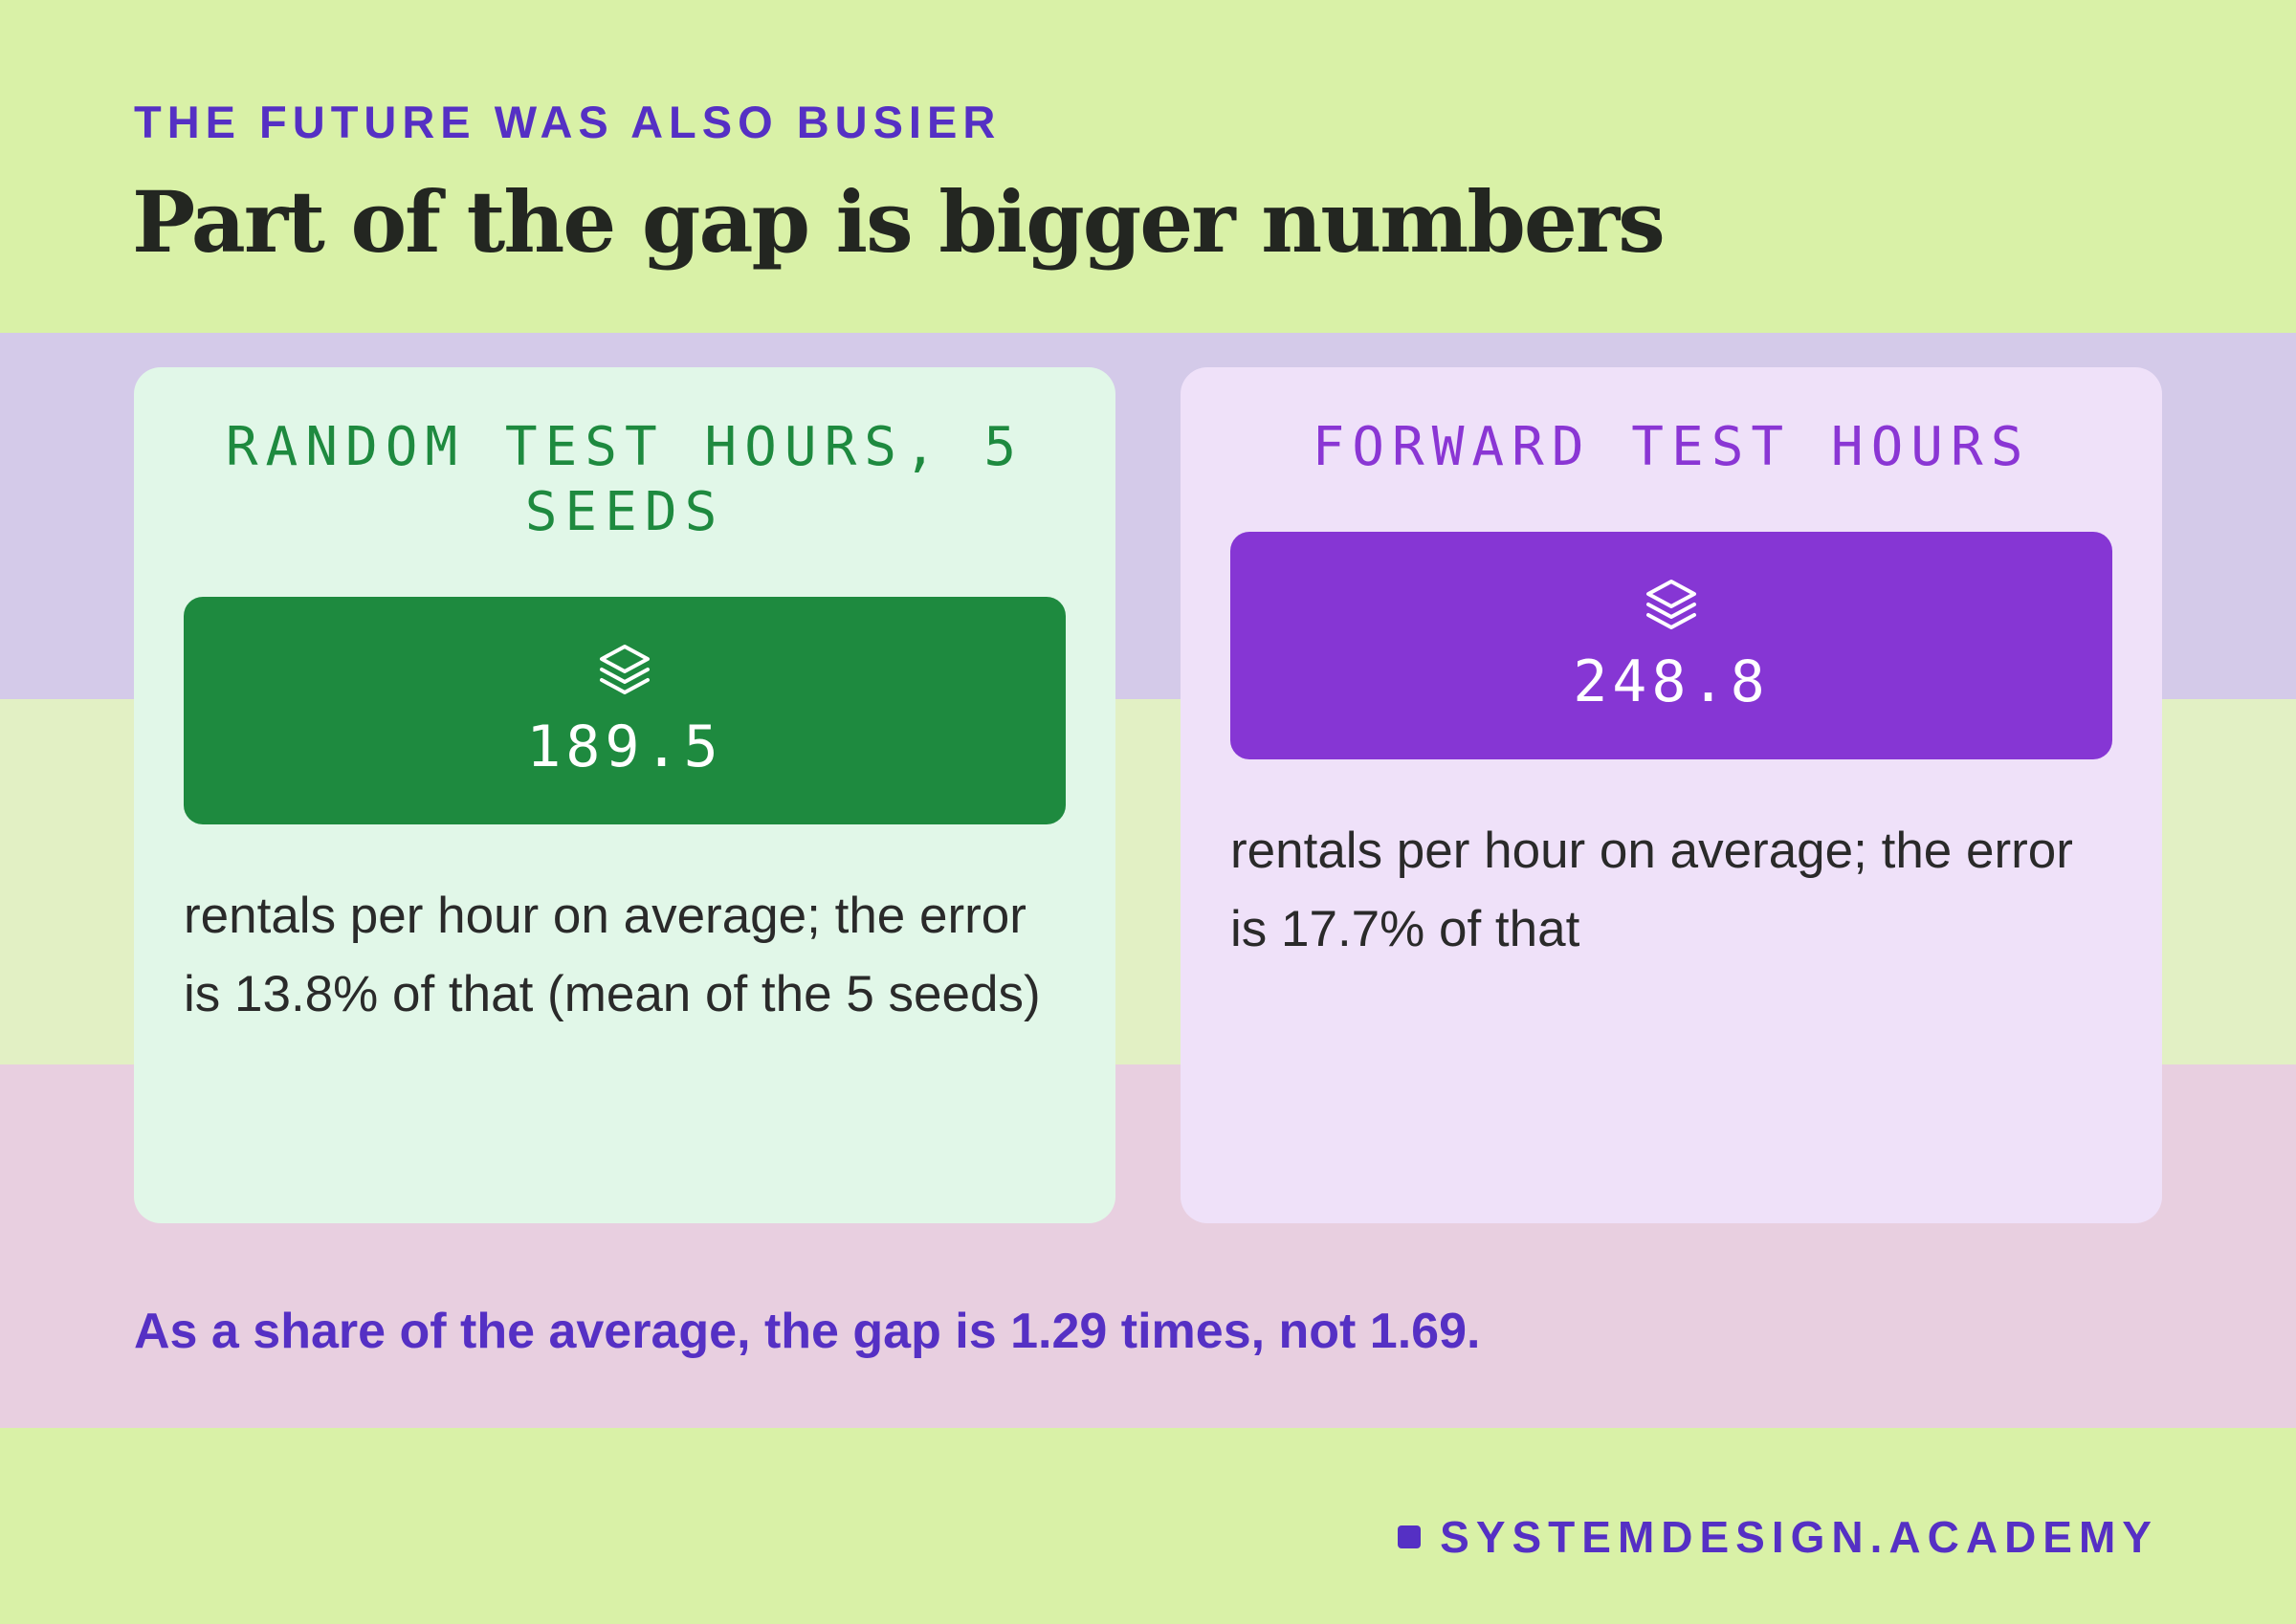  Describe the element at coordinates (1672, 681) in the screenshot. I see `average-value: 248.8` at that location.